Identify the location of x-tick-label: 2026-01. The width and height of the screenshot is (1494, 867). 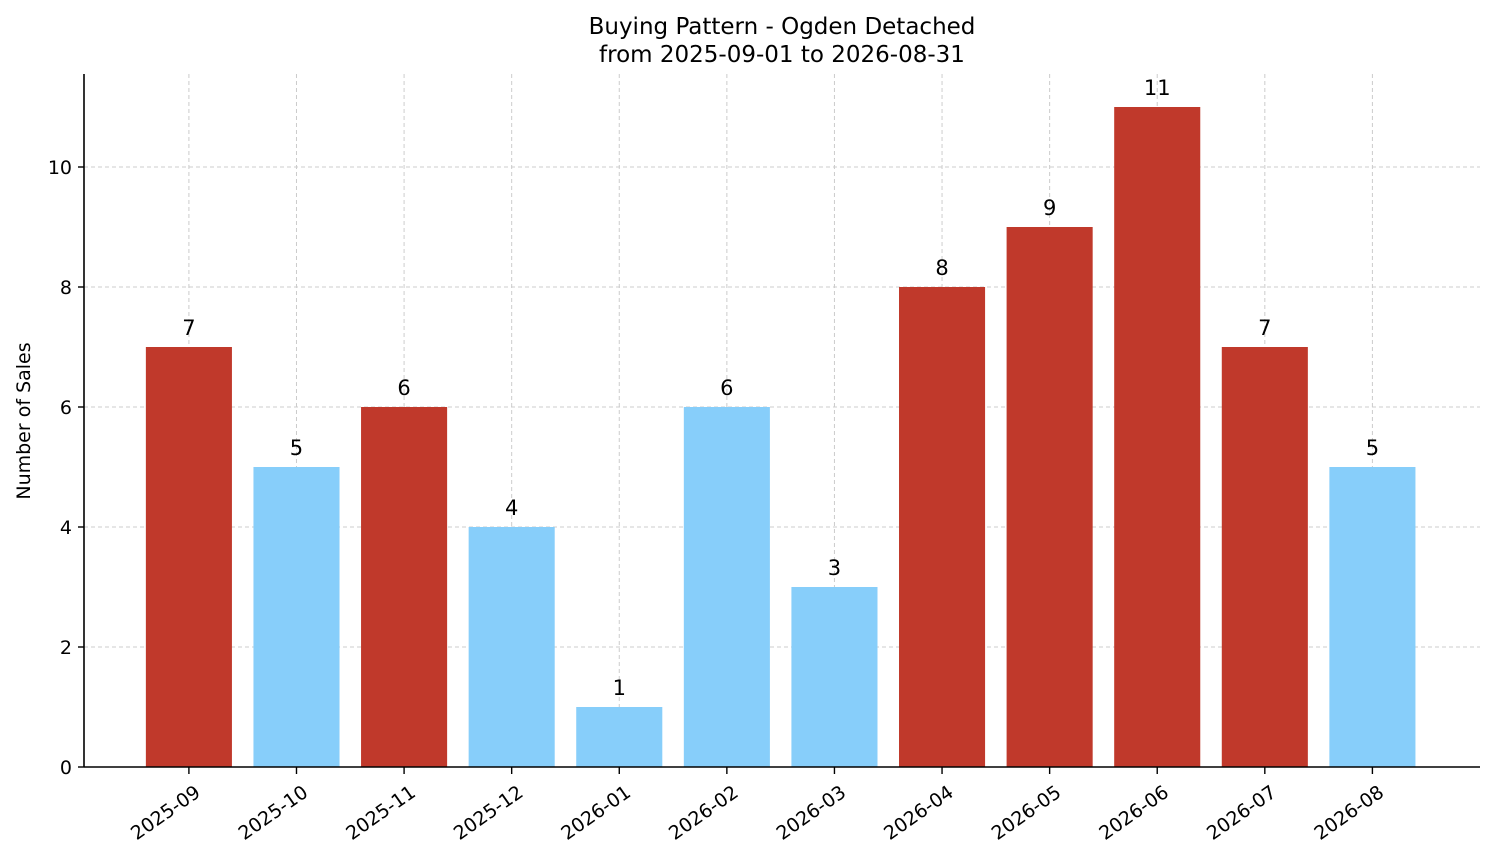
(596, 813).